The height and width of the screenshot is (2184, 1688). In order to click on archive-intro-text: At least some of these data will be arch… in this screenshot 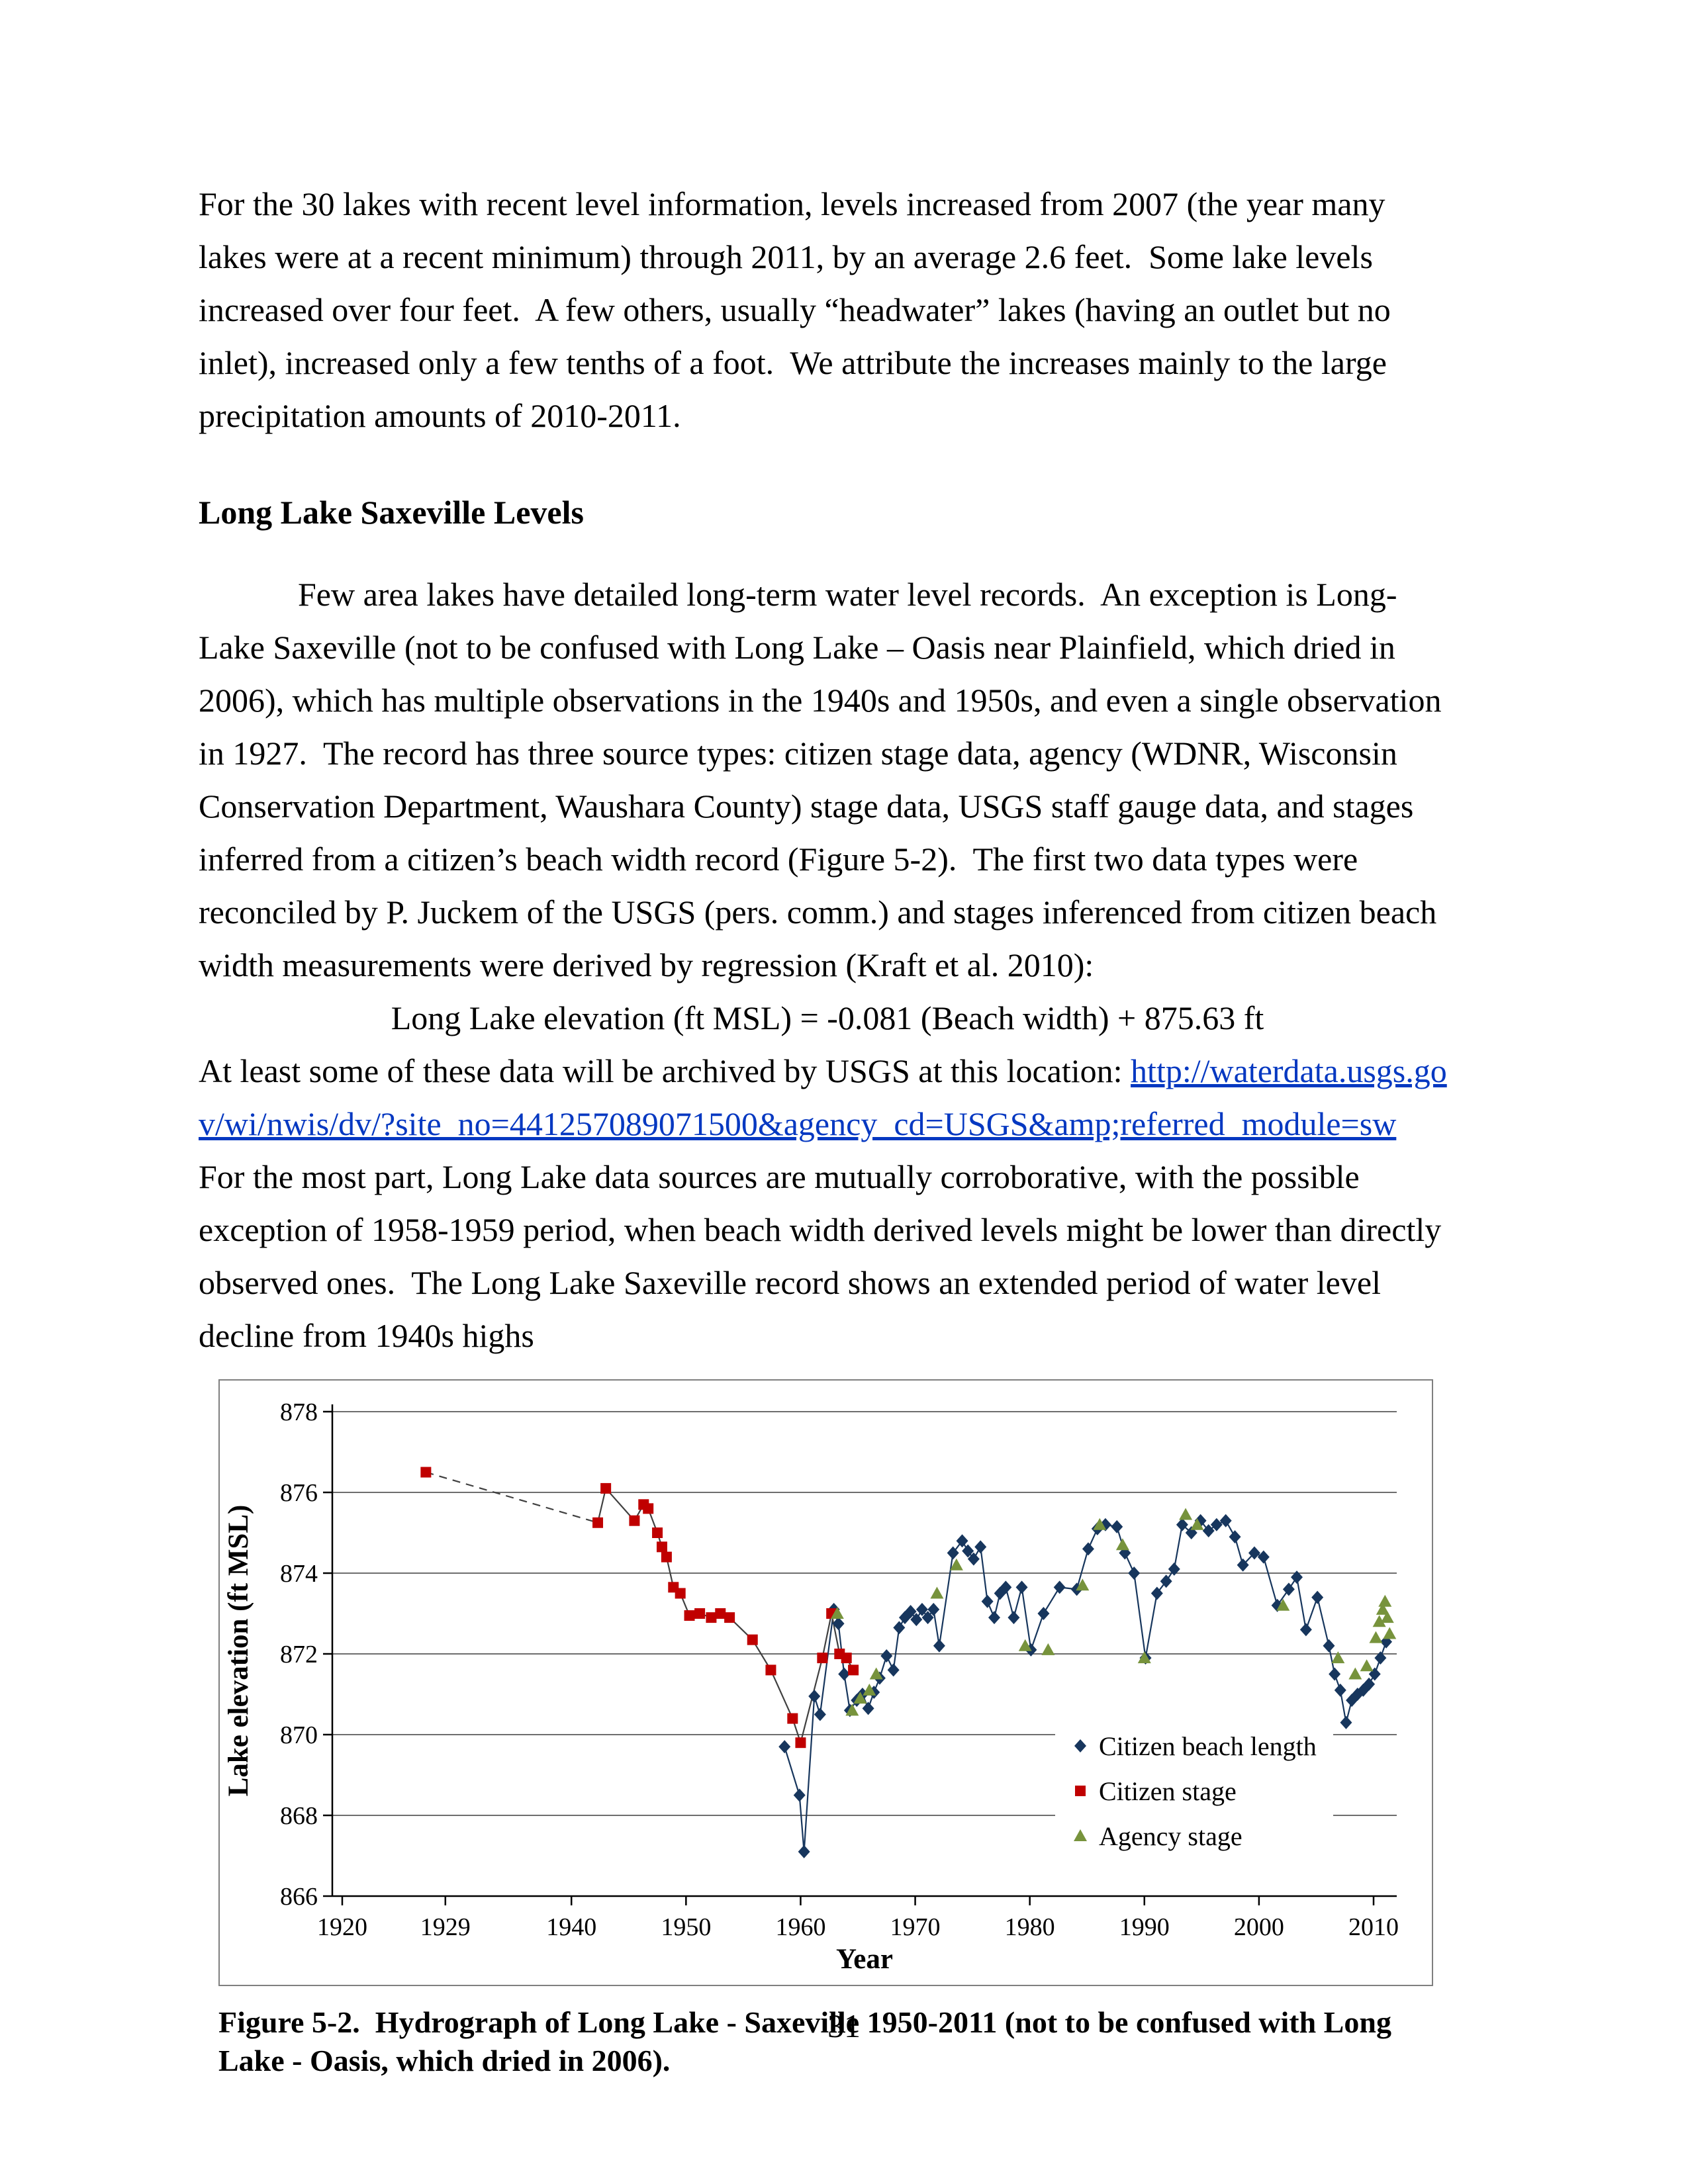, I will do `click(665, 1070)`.